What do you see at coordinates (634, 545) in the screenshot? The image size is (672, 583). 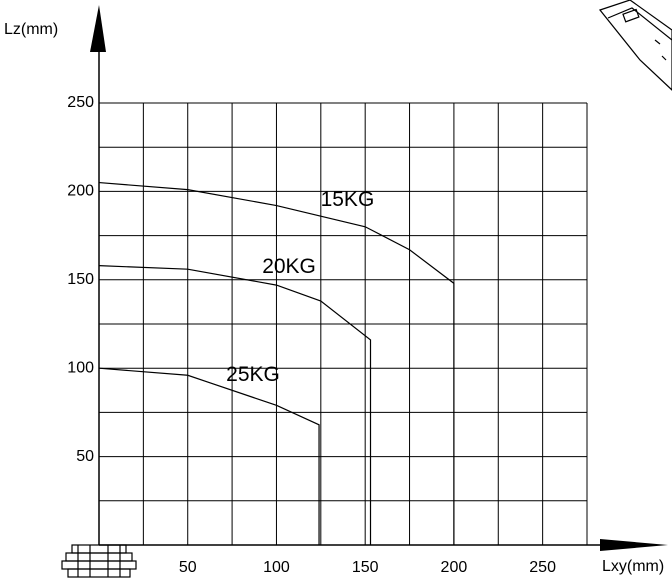 I see `x-arrow` at bounding box center [634, 545].